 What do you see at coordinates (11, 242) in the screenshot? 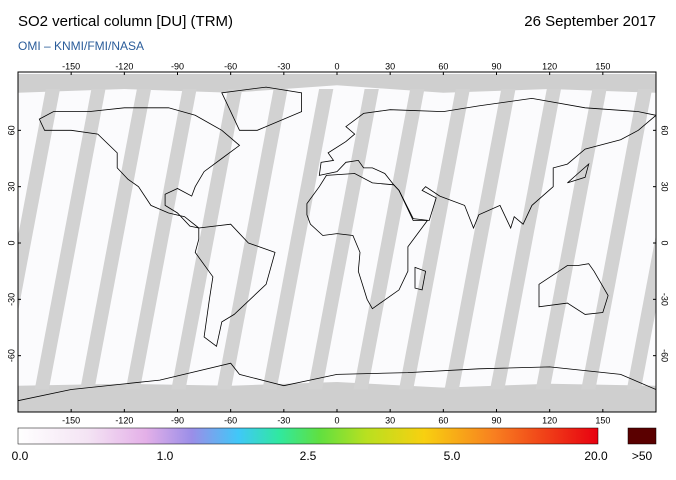
I see `lat-tick-label-left: 0` at bounding box center [11, 242].